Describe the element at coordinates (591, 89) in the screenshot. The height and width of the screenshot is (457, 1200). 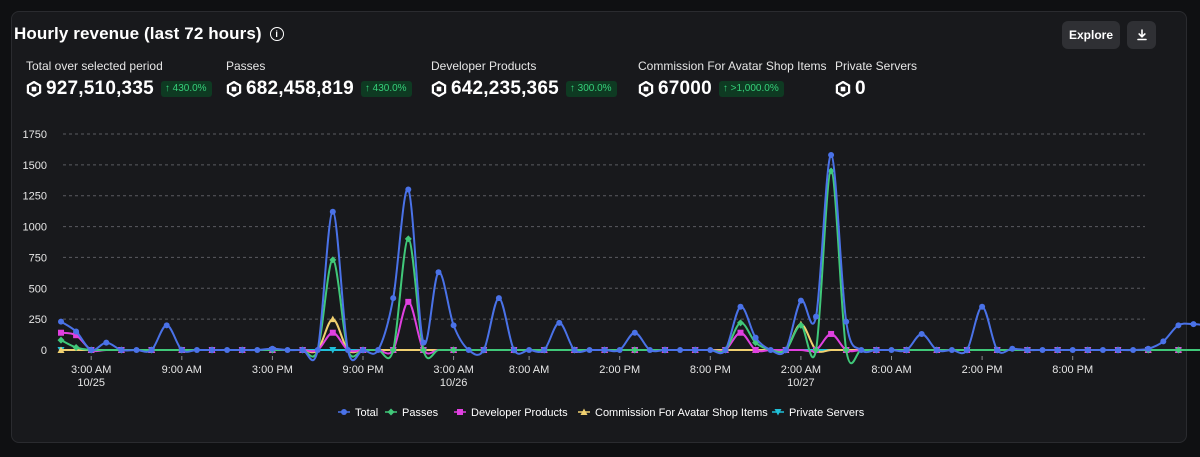
I see `change-badge: ↑ 300.0%` at that location.